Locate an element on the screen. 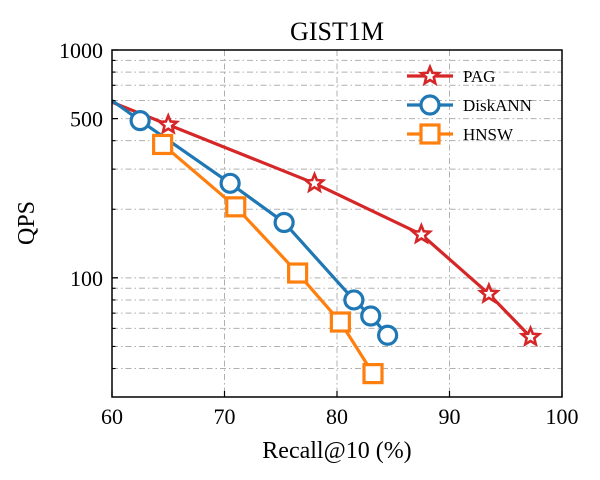 The height and width of the screenshot is (480, 600). y-tick-label: 100 is located at coordinates (86, 278).